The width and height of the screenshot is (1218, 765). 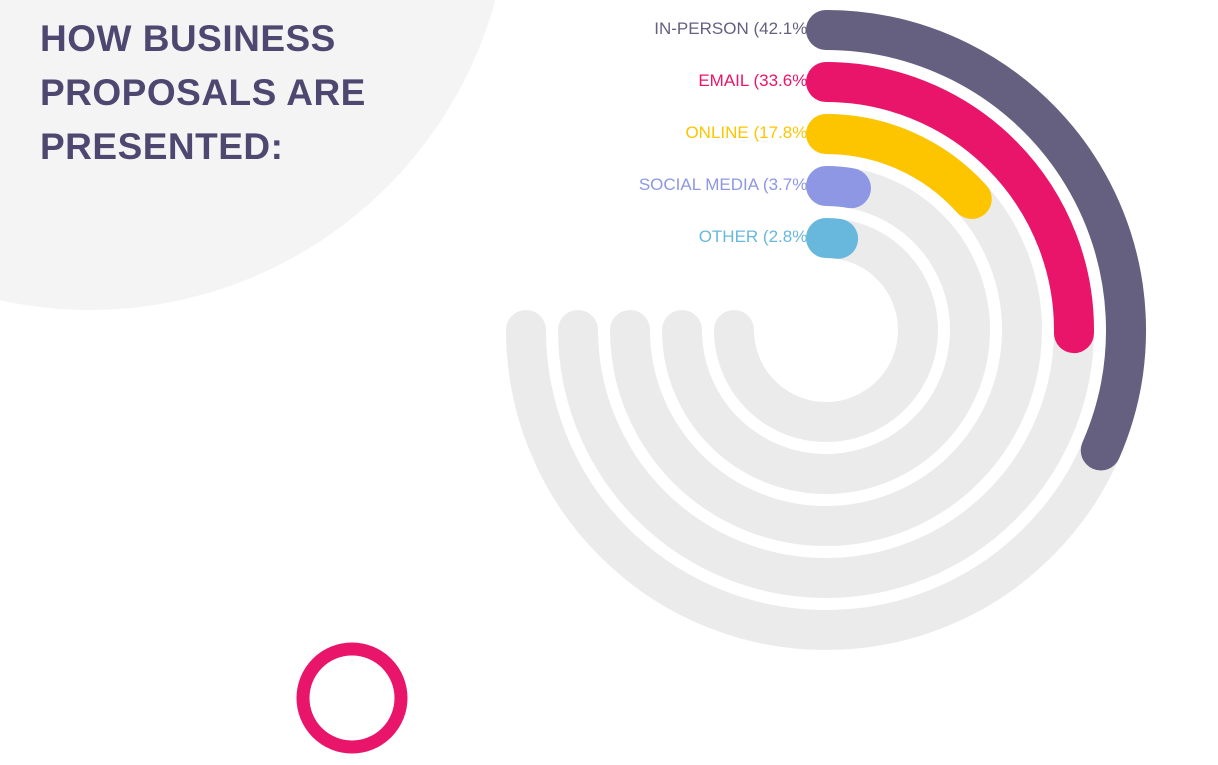 What do you see at coordinates (716, 132) in the screenshot?
I see `category-label: ONLINE` at bounding box center [716, 132].